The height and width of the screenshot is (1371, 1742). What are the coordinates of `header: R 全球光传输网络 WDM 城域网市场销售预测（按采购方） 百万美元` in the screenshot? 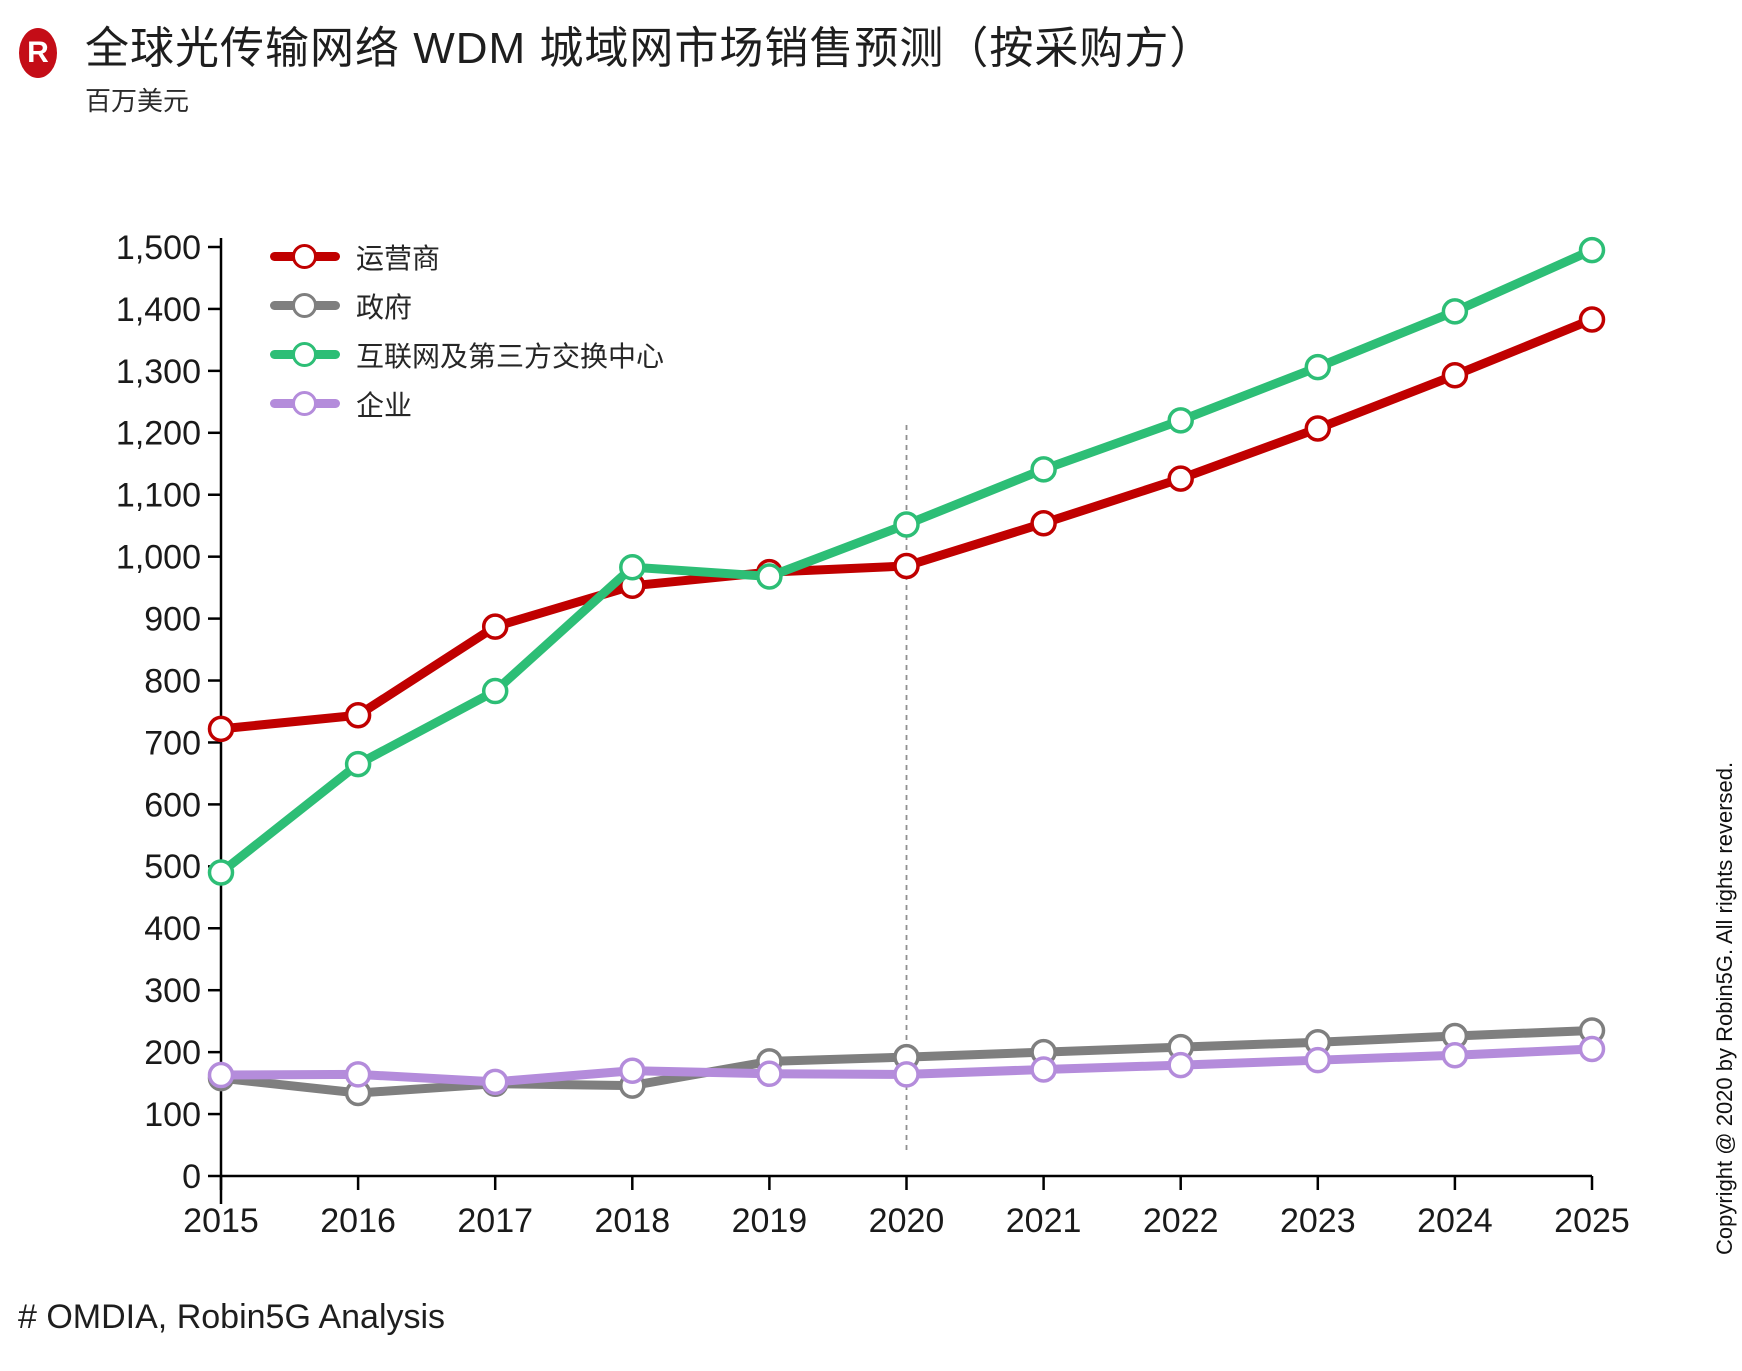 It's located at (616, 71).